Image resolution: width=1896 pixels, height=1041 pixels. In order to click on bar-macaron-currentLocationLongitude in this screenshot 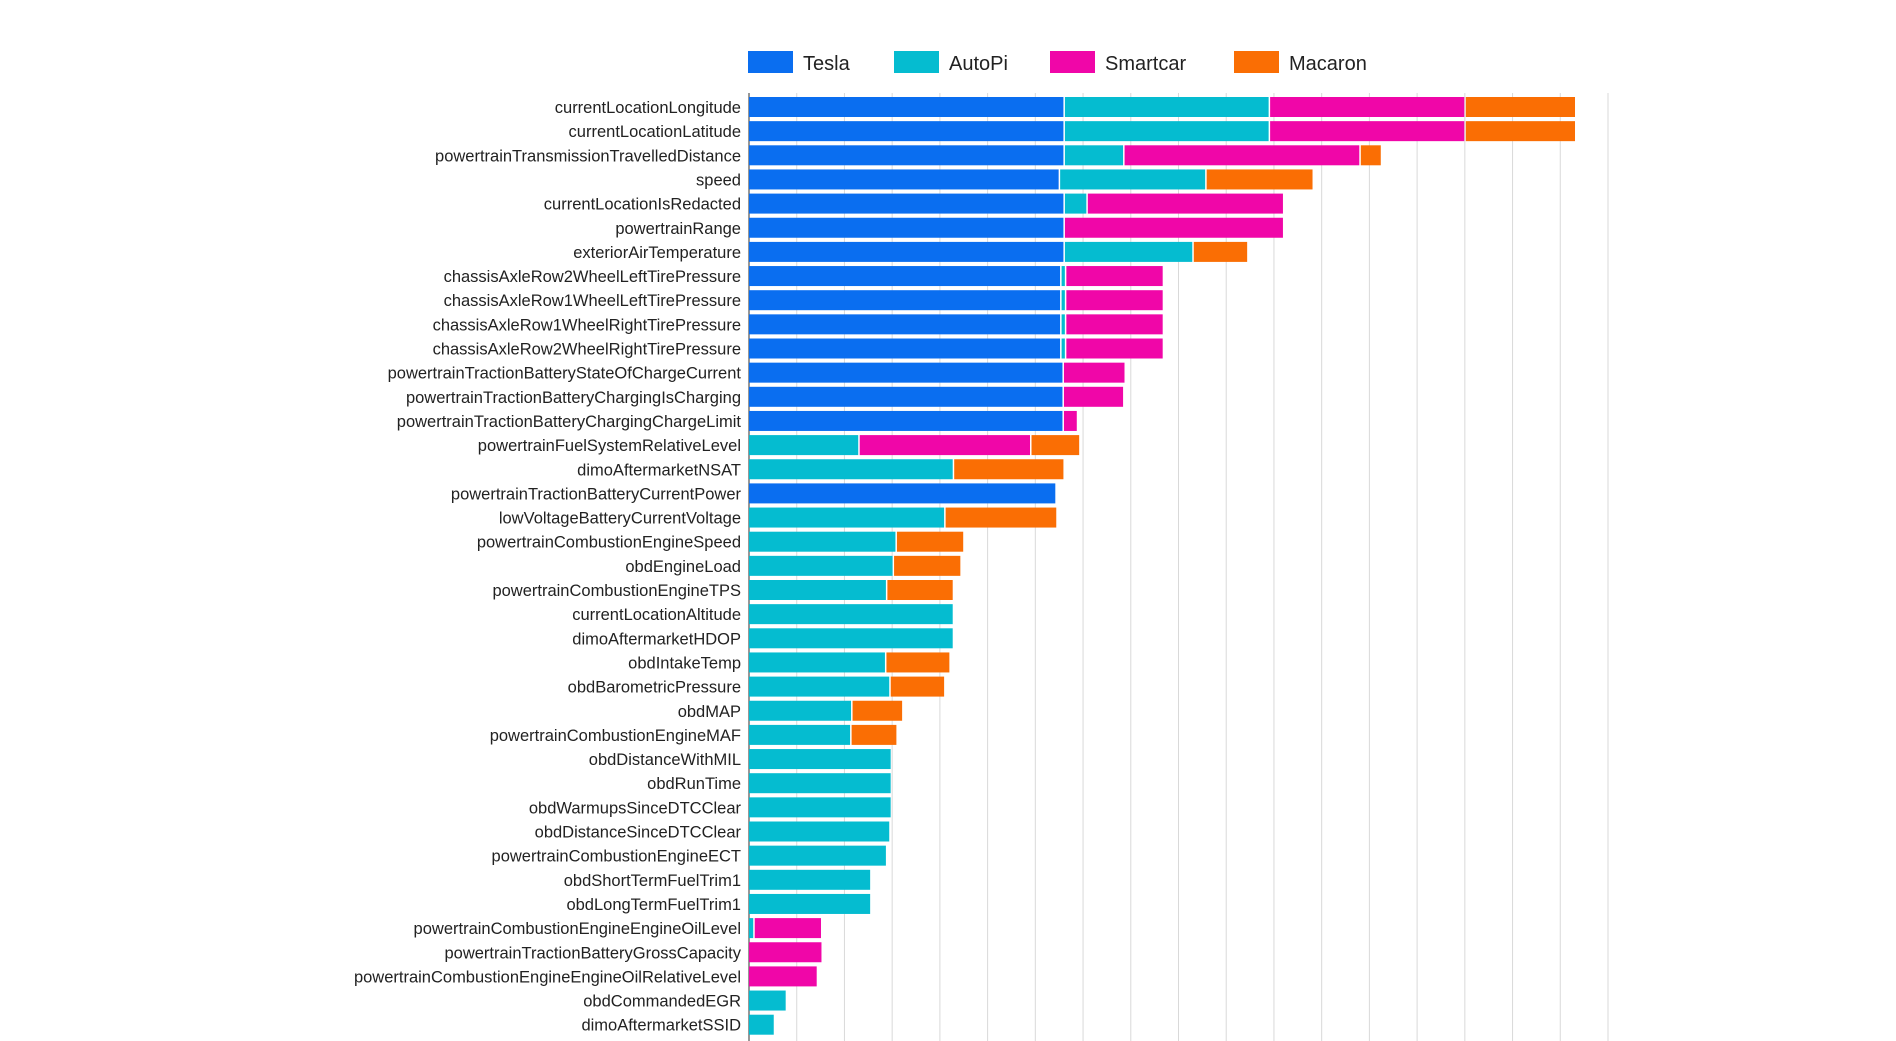, I will do `click(1520, 107)`.